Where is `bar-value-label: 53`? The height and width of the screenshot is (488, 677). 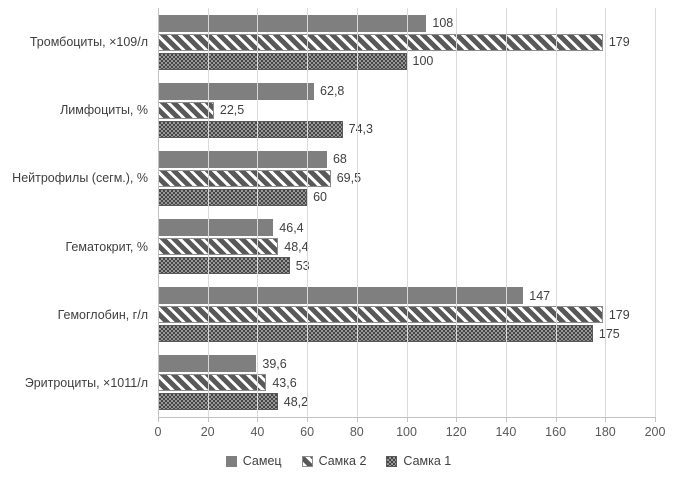
bar-value-label: 53 is located at coordinates (302, 265).